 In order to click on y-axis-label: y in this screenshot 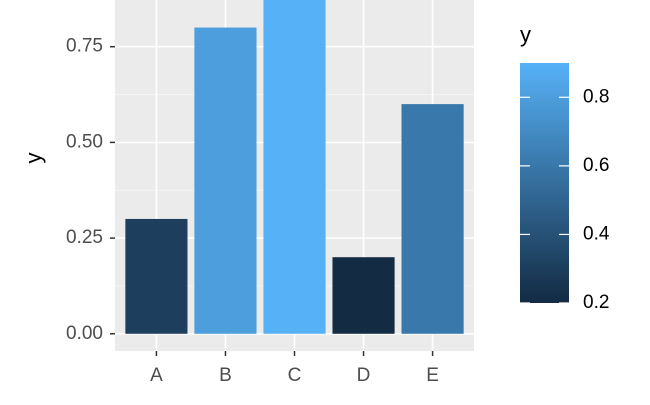, I will do `click(33, 158)`.